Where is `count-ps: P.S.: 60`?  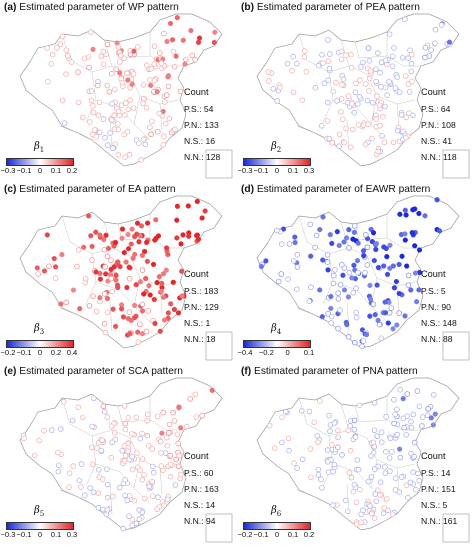
count-ps: P.S.: 60 is located at coordinates (199, 473).